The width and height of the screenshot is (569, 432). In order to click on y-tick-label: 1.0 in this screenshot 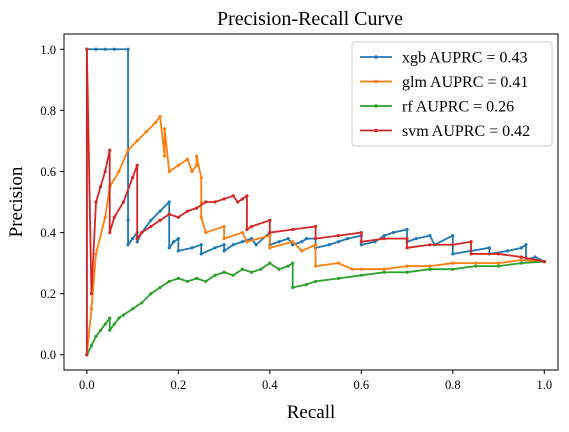, I will do `click(48, 50)`.